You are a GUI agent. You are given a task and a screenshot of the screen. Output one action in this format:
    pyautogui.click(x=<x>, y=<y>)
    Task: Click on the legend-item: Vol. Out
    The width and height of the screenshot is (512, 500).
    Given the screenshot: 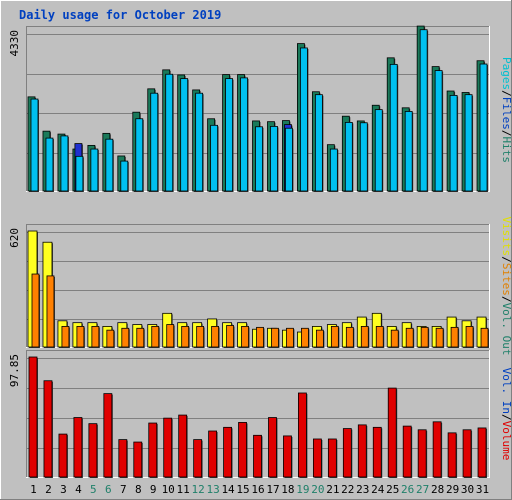 What is the action you would take?
    pyautogui.click(x=506, y=329)
    